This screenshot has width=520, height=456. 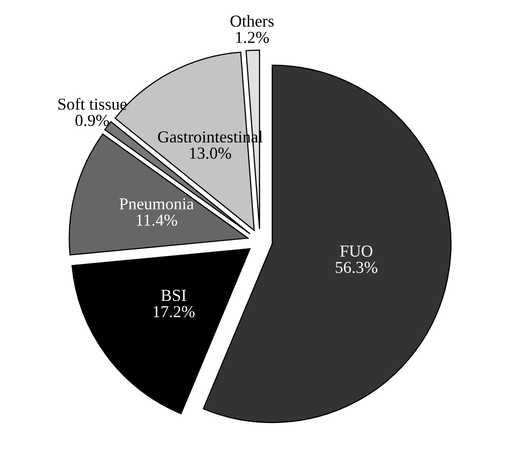 What do you see at coordinates (211, 153) in the screenshot?
I see `data-label: 13.0%` at bounding box center [211, 153].